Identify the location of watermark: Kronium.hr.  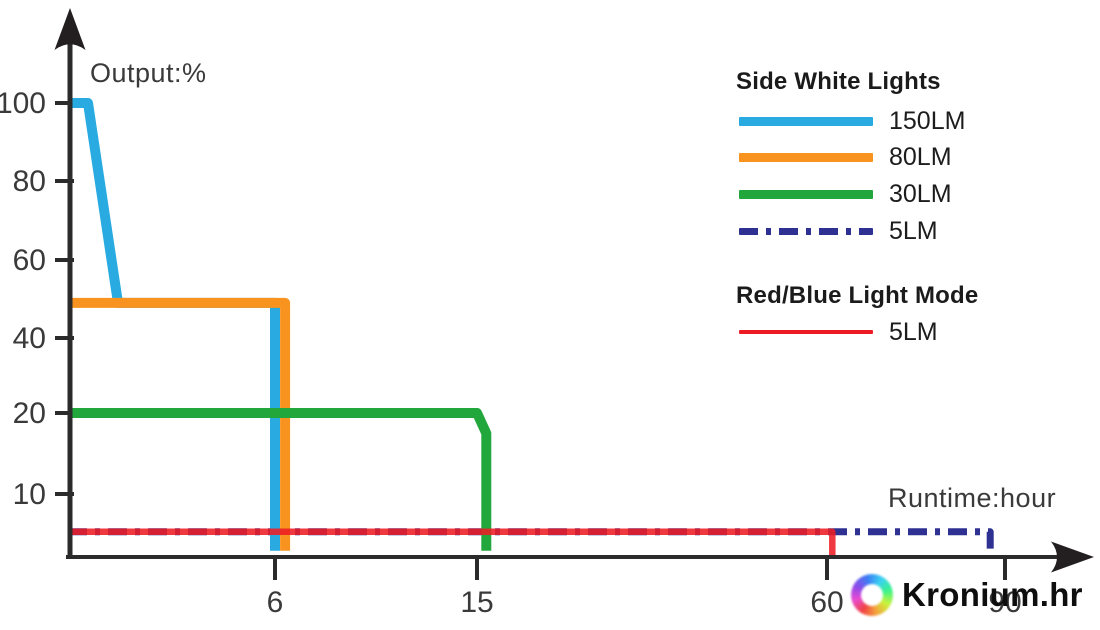
(967, 595).